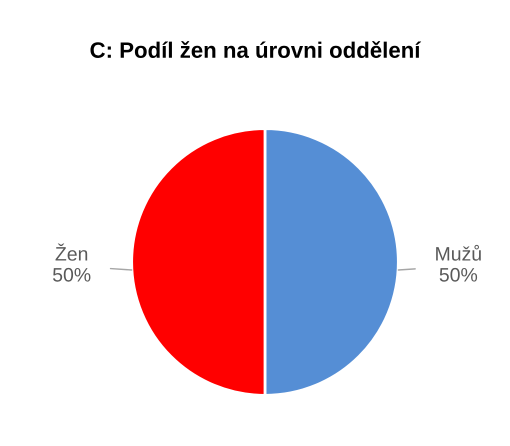 Image resolution: width=510 pixels, height=446 pixels. I want to click on chart-title: C: Podíl žen na úrovni oddělení, so click(256, 49).